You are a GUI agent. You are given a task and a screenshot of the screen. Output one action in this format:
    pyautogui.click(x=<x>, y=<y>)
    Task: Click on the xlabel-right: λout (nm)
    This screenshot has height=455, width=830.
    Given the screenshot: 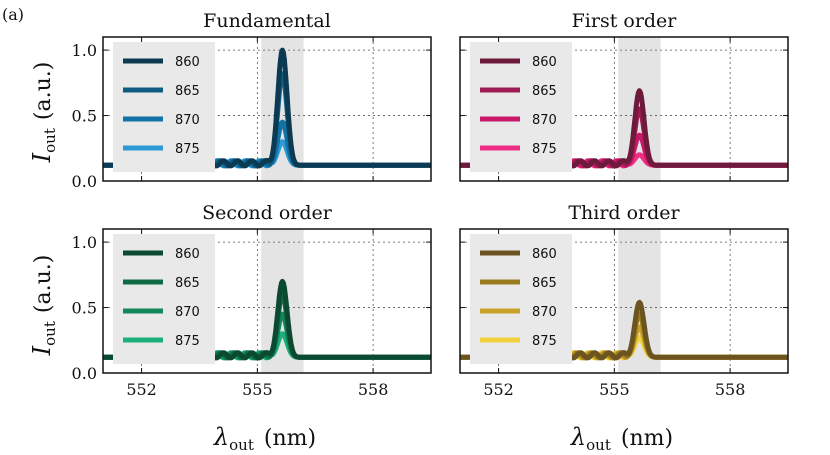 What is the action you would take?
    pyautogui.click(x=621, y=438)
    